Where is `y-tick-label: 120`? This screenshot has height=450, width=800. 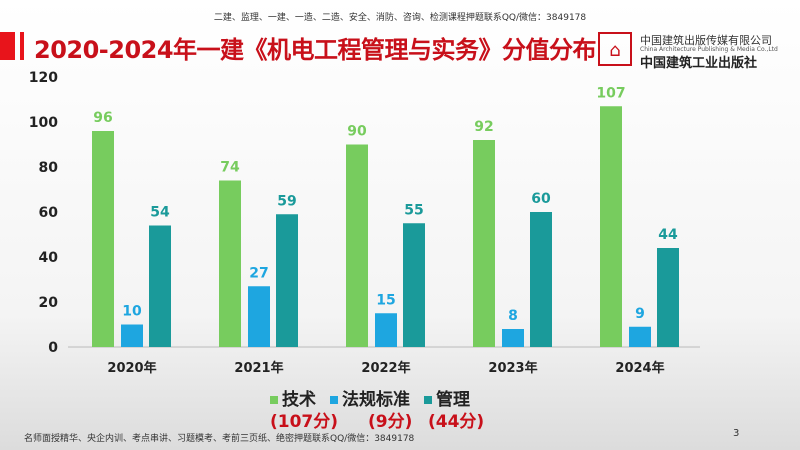
y-tick-label: 120 is located at coordinates (43, 78).